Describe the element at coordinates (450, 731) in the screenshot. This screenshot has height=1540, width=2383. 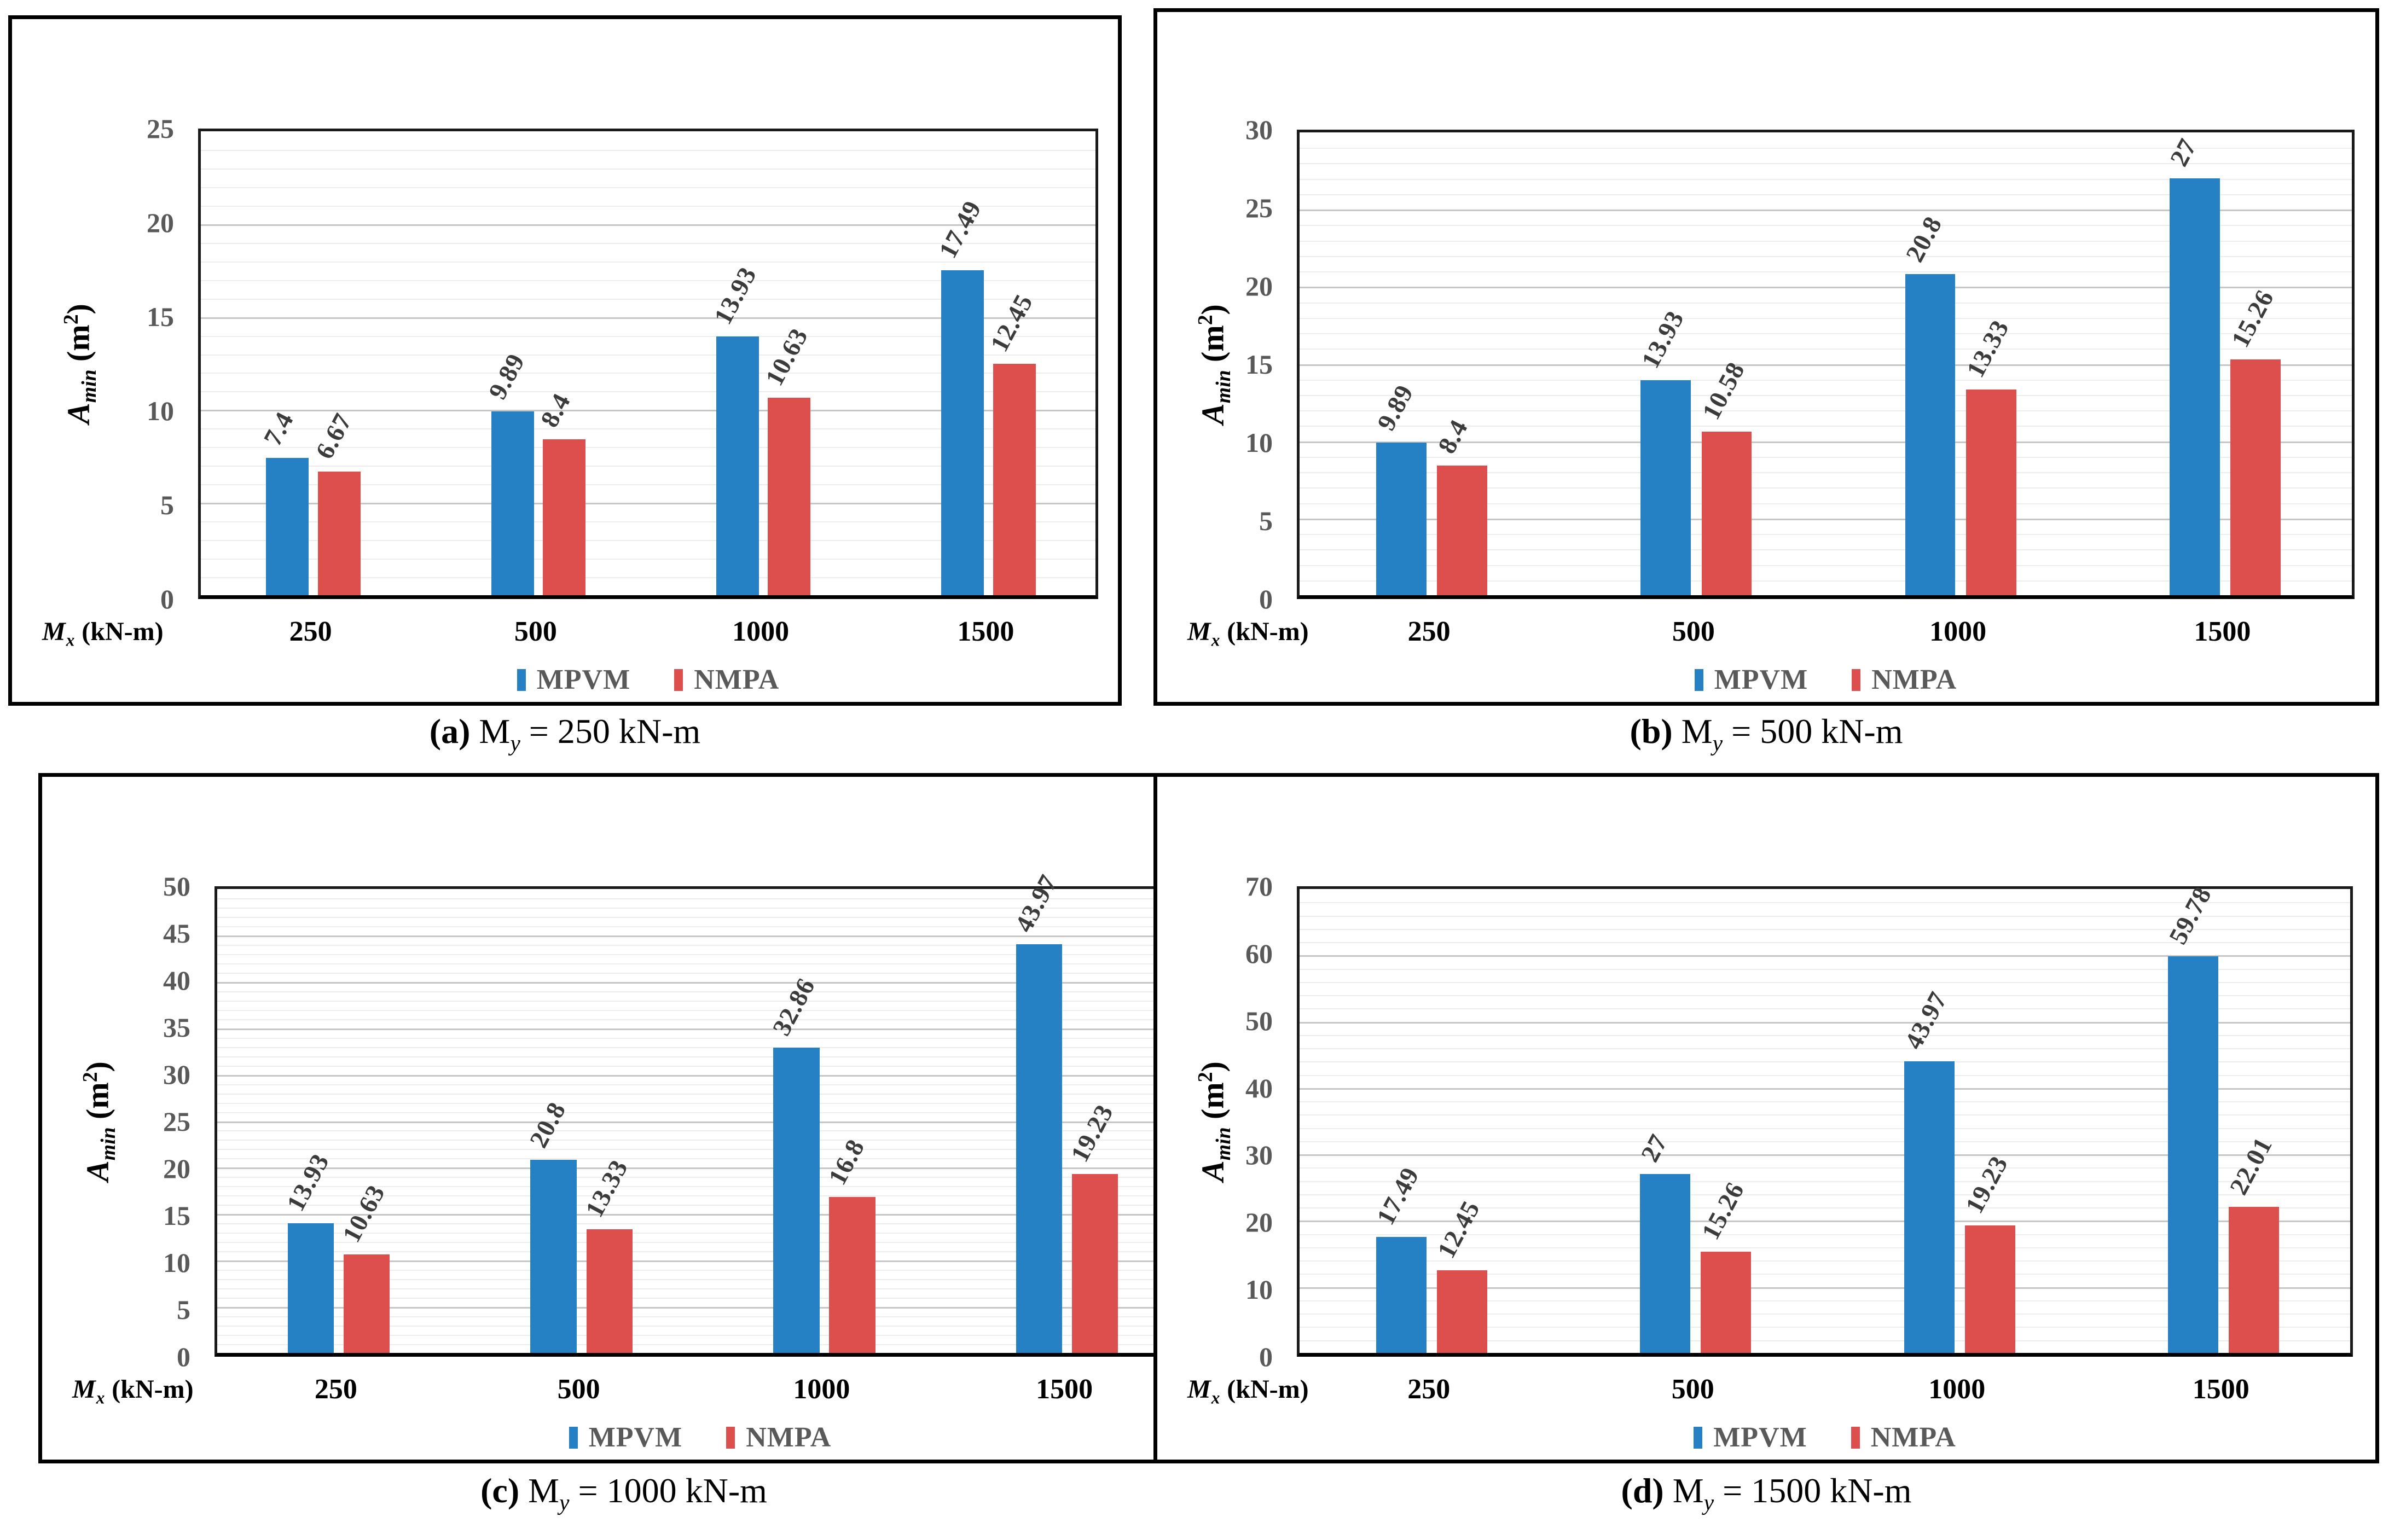
I see `caption-tag: (a)` at that location.